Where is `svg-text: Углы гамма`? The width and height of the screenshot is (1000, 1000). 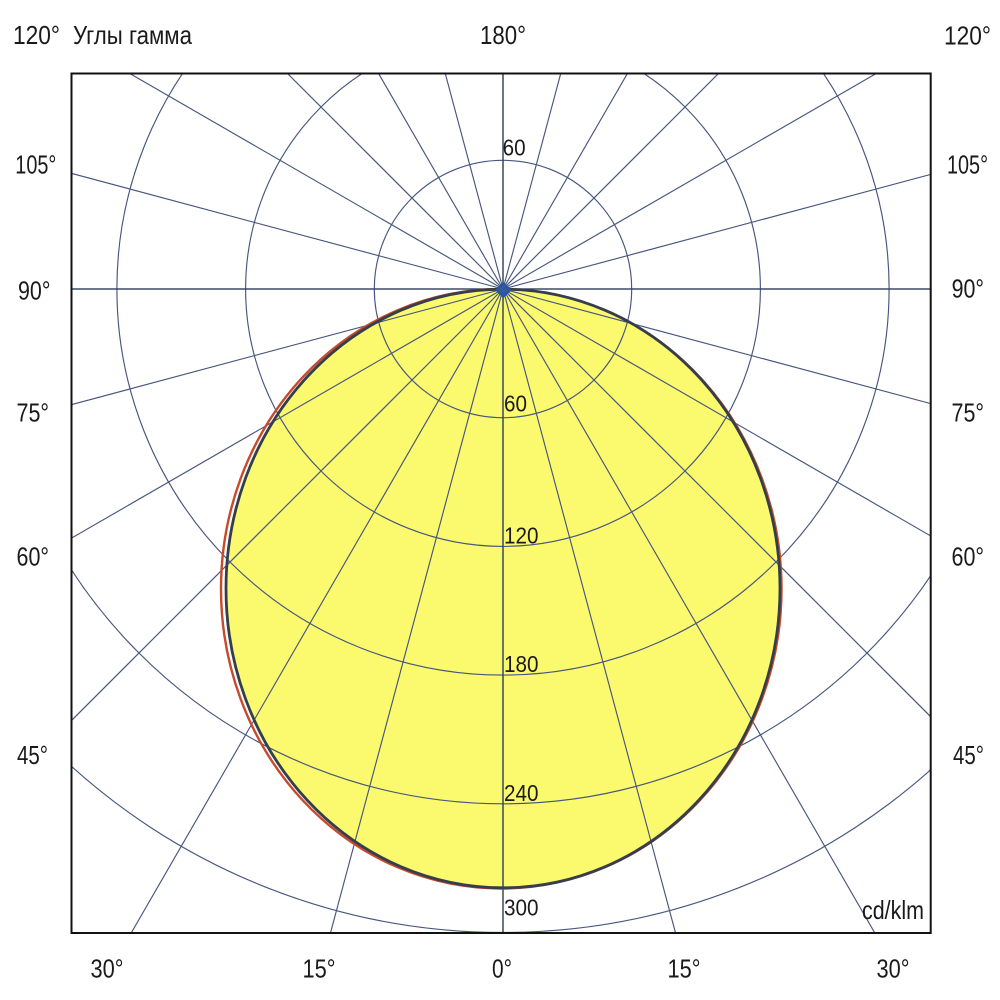
svg-text: Углы гамма is located at coordinates (132, 35).